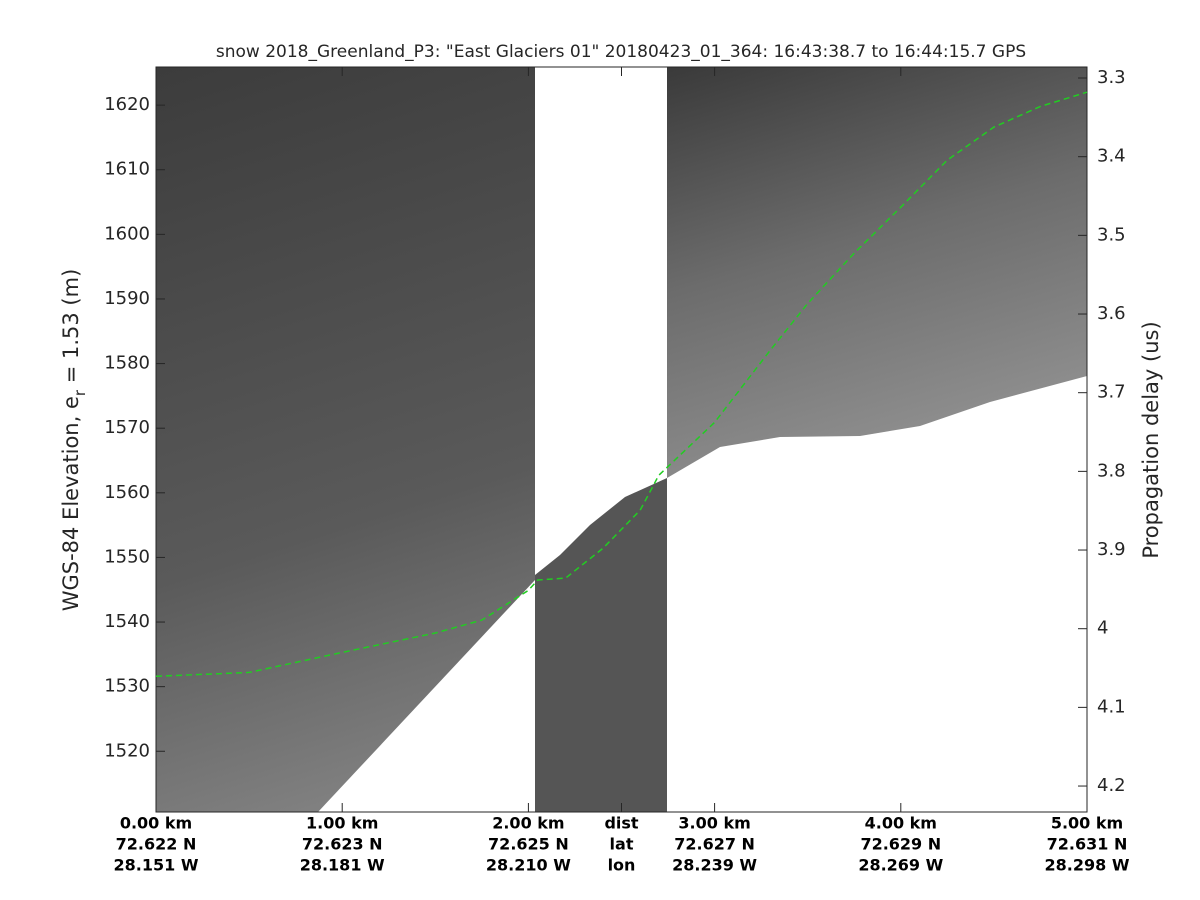 The image size is (1200, 900). I want to click on y-tick-label: 1620, so click(127, 104).